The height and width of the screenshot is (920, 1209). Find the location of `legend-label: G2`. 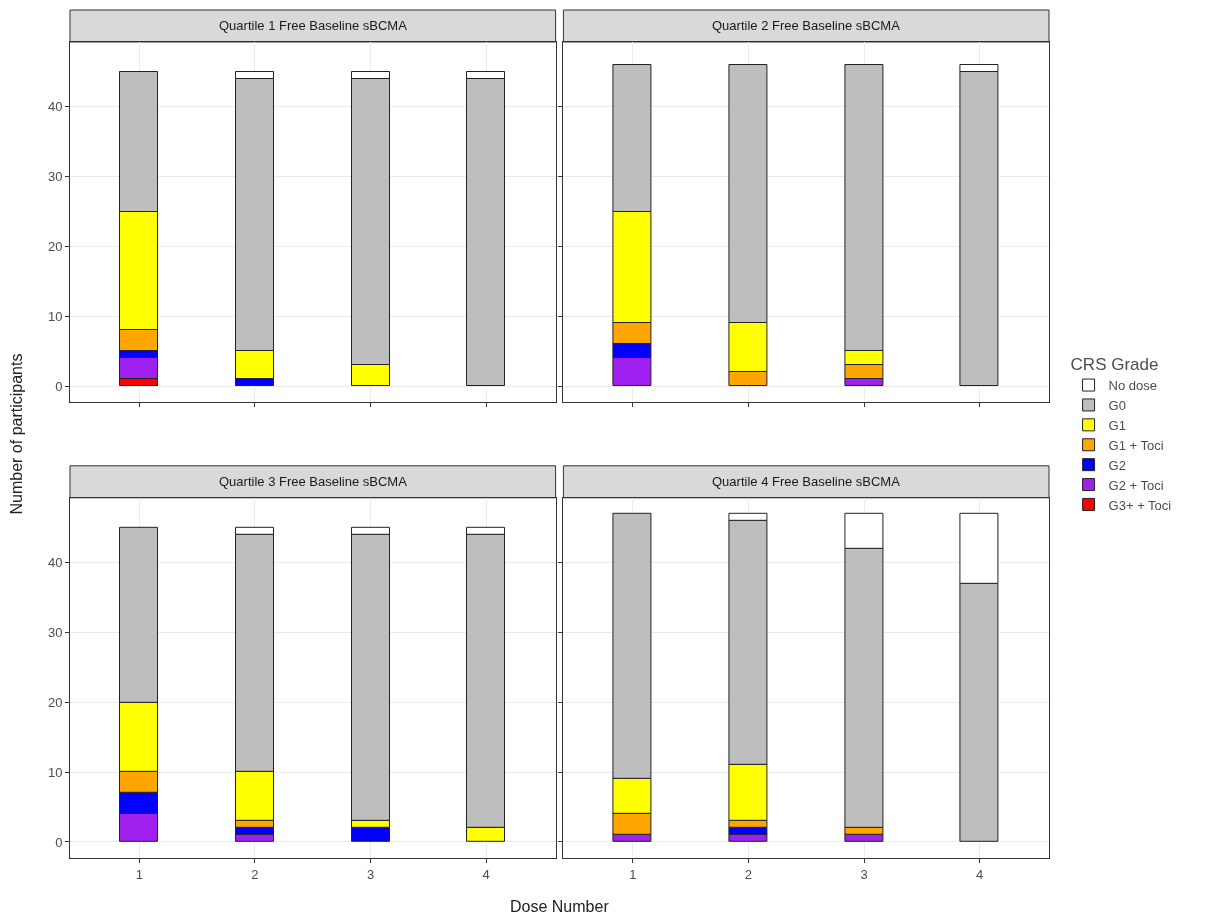

legend-label: G2 is located at coordinates (1117, 465).